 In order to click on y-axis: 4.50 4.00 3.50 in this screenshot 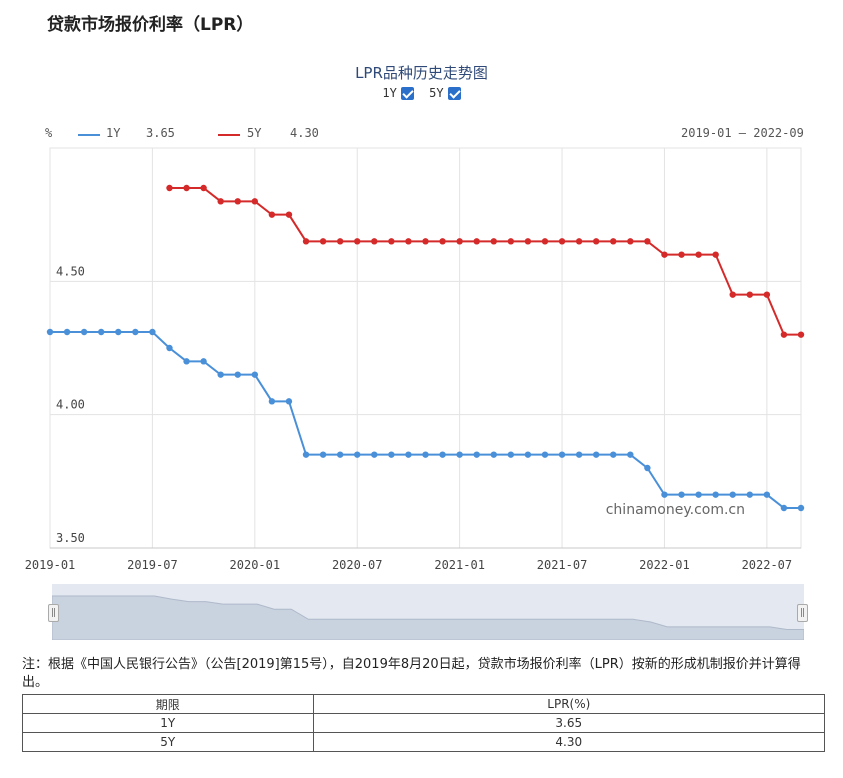, I will do `click(70, 404)`.